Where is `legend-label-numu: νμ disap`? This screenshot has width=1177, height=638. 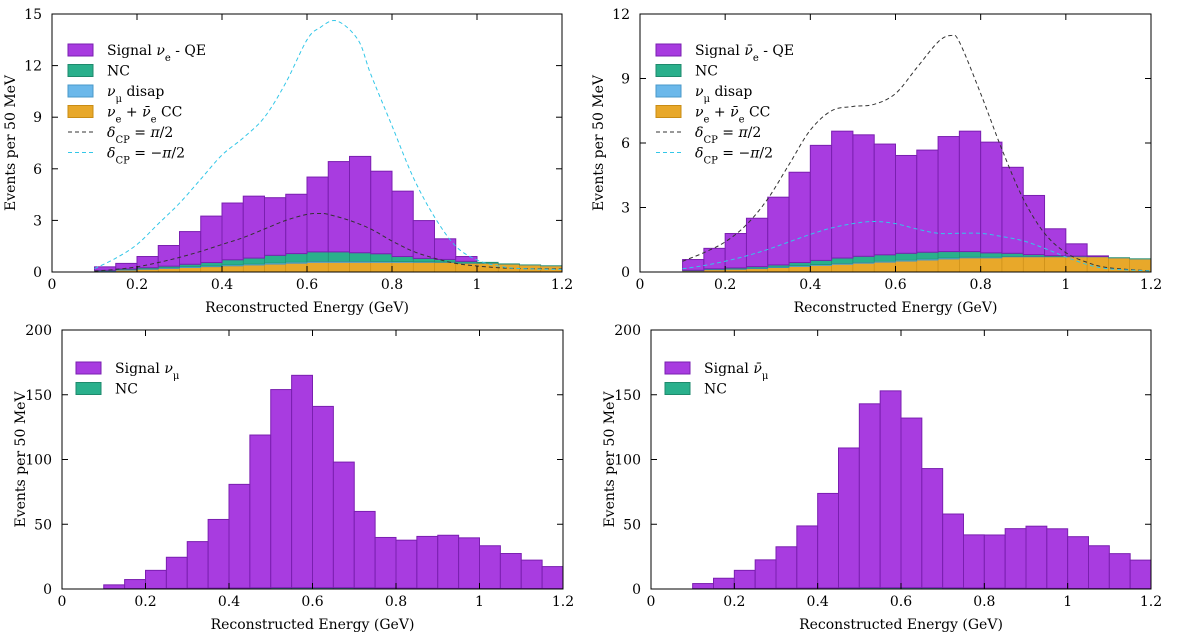
legend-label-numu: νμ disap is located at coordinates (135, 94).